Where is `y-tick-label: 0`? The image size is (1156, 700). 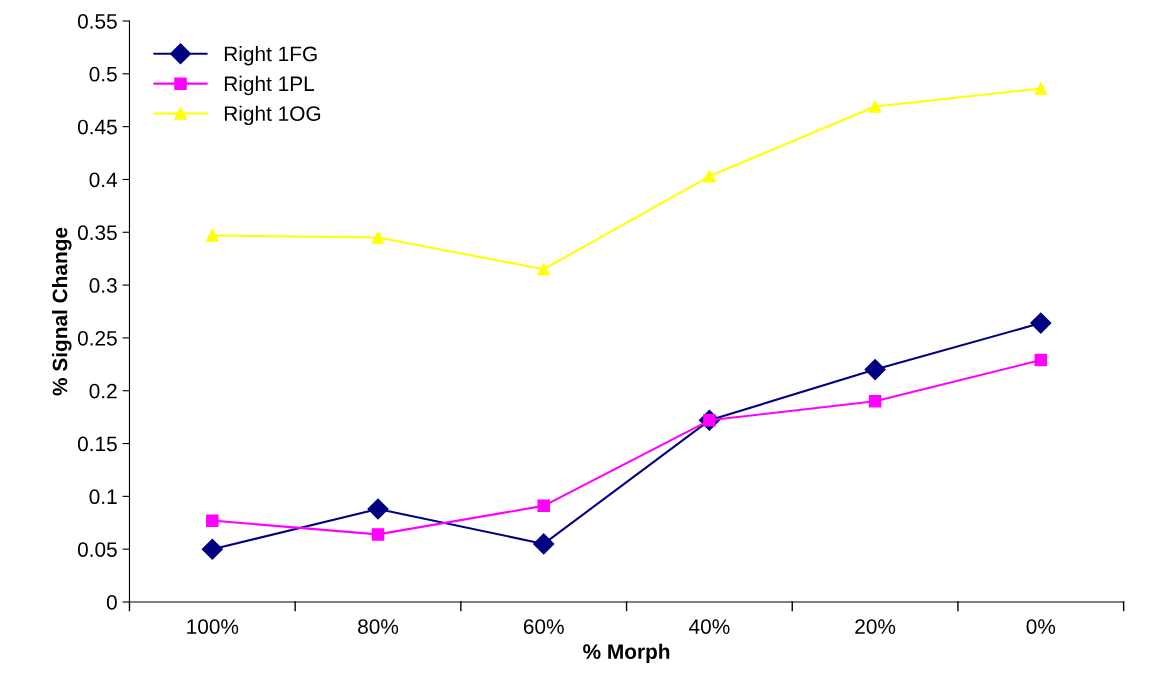
y-tick-label: 0 is located at coordinates (111, 602).